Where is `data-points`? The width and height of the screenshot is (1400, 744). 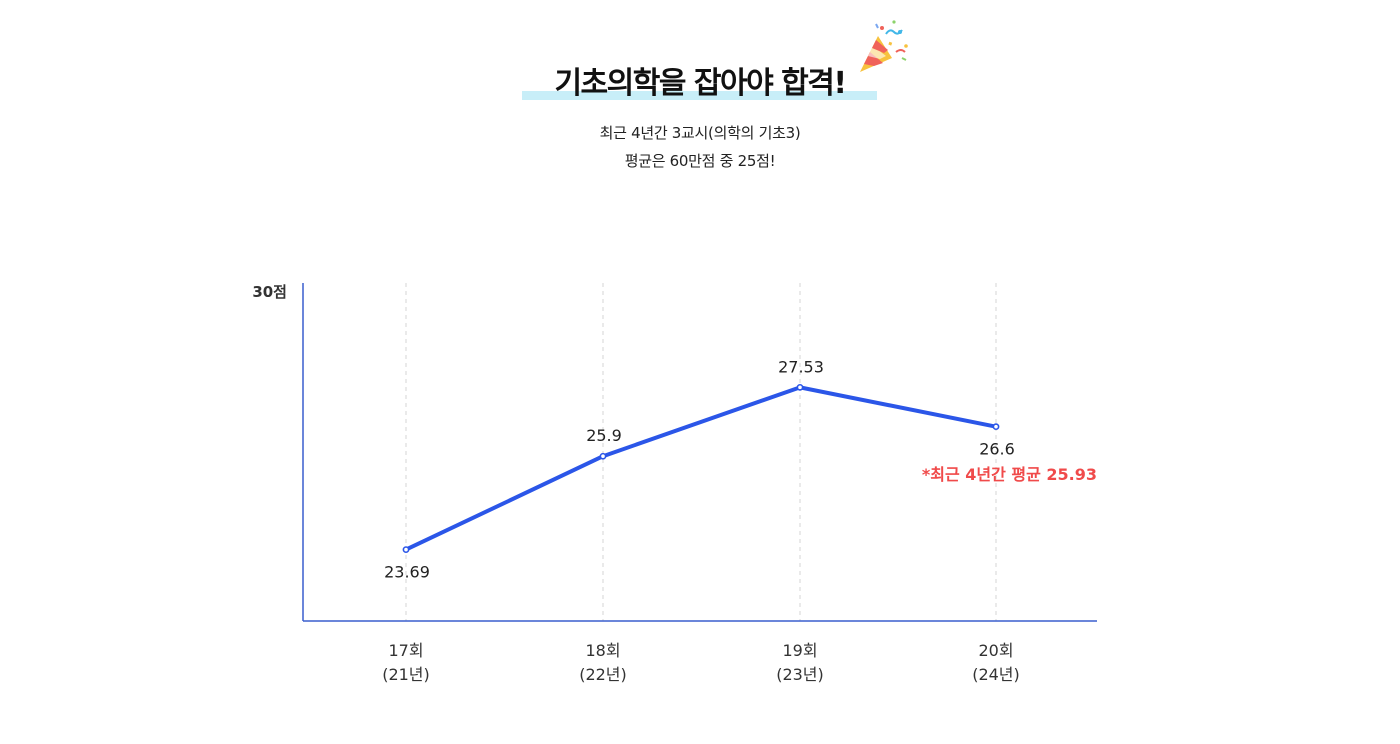 data-points is located at coordinates (701, 468).